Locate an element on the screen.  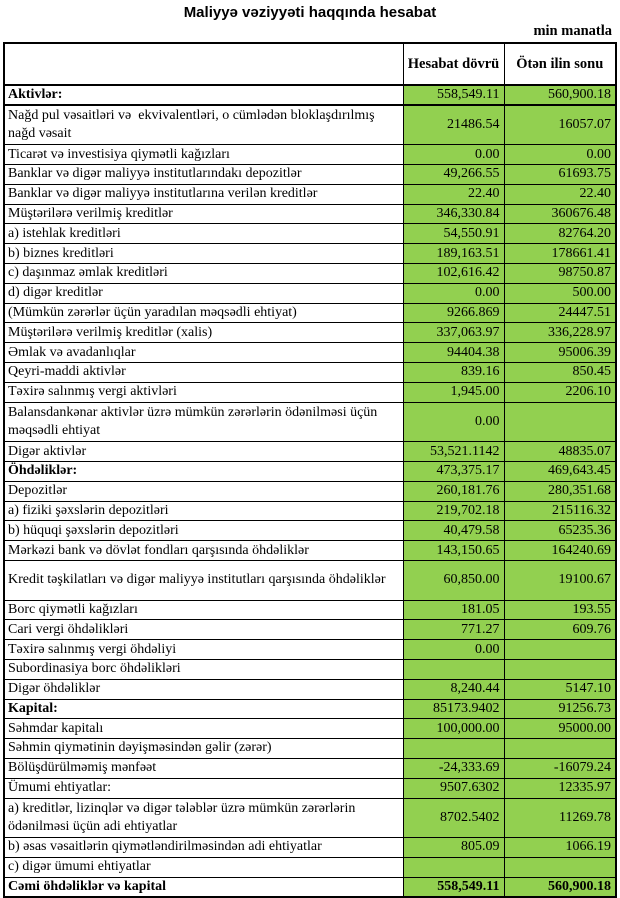
row-label: Ümumi ehtiyatlar: is located at coordinates (203, 788).